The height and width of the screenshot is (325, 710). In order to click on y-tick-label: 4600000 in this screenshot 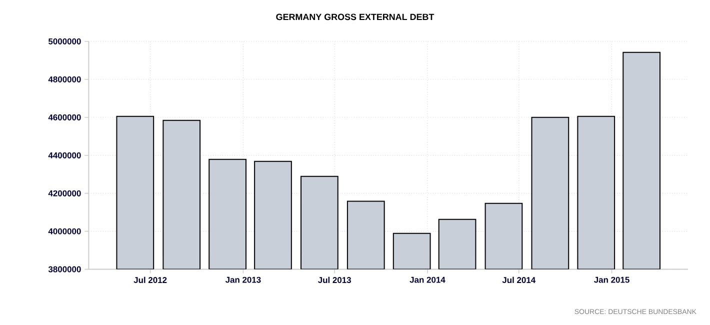, I will do `click(64, 117)`.